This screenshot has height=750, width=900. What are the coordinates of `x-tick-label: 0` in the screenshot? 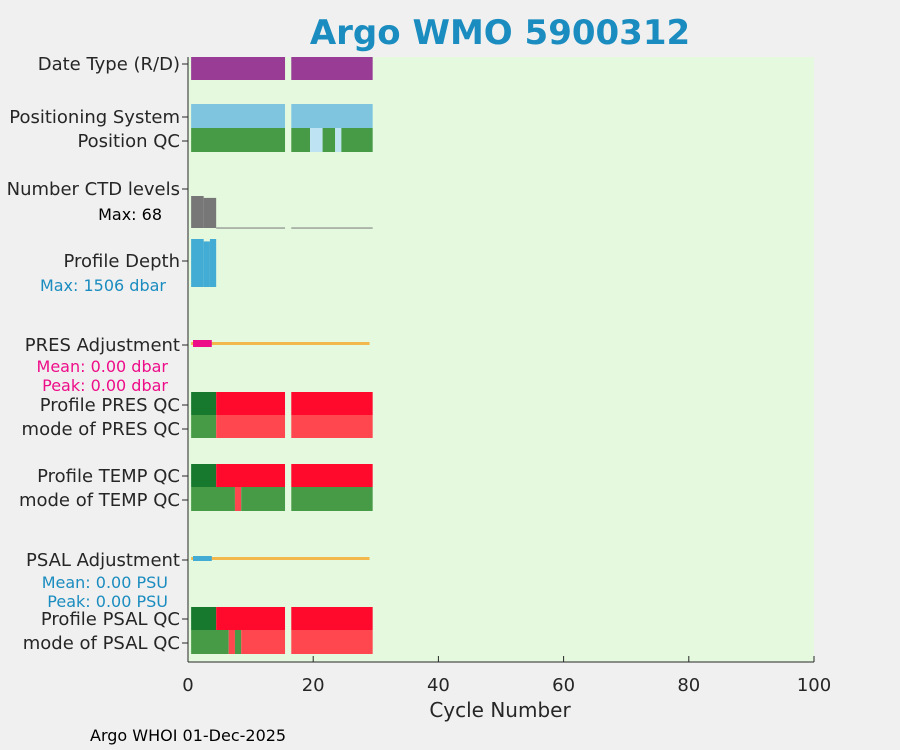 It's located at (187, 685).